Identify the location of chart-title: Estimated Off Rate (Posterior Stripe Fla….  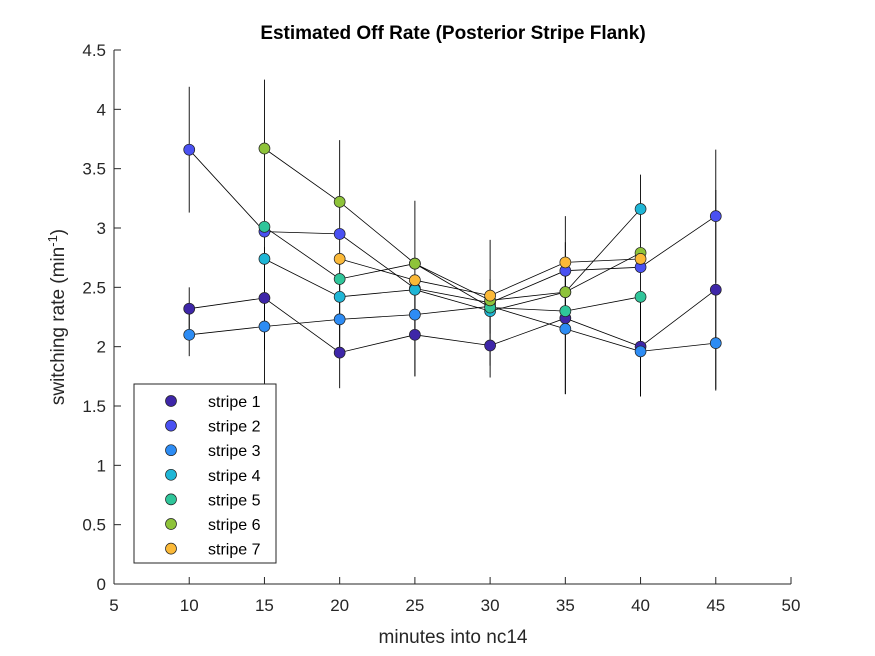
(452, 33).